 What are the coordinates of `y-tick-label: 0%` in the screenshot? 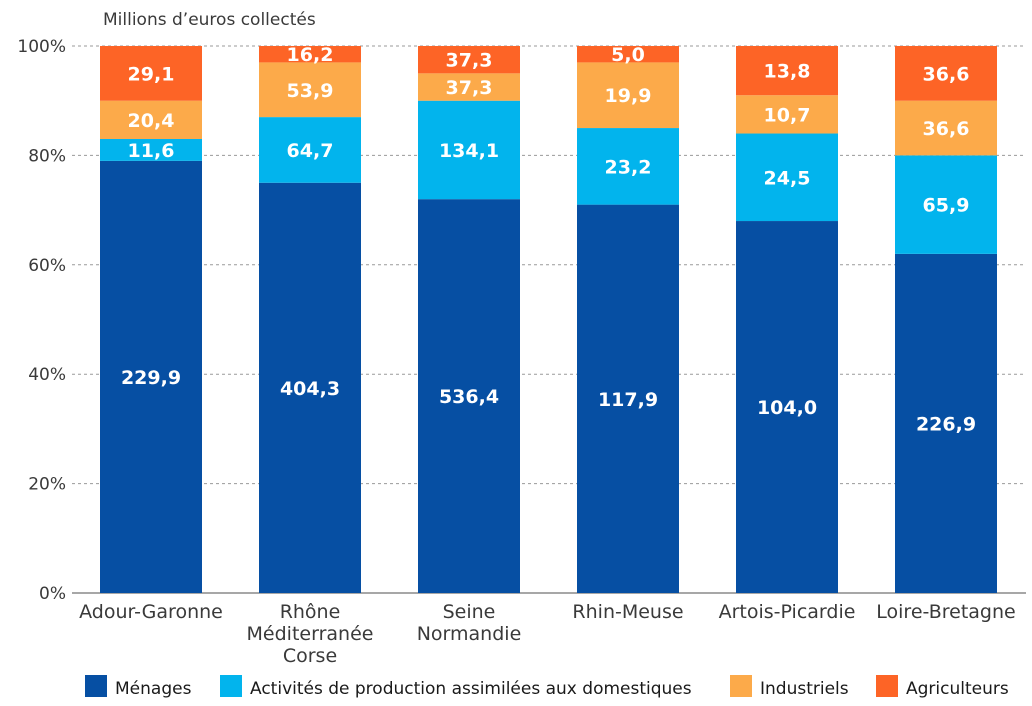 It's located at (52, 594).